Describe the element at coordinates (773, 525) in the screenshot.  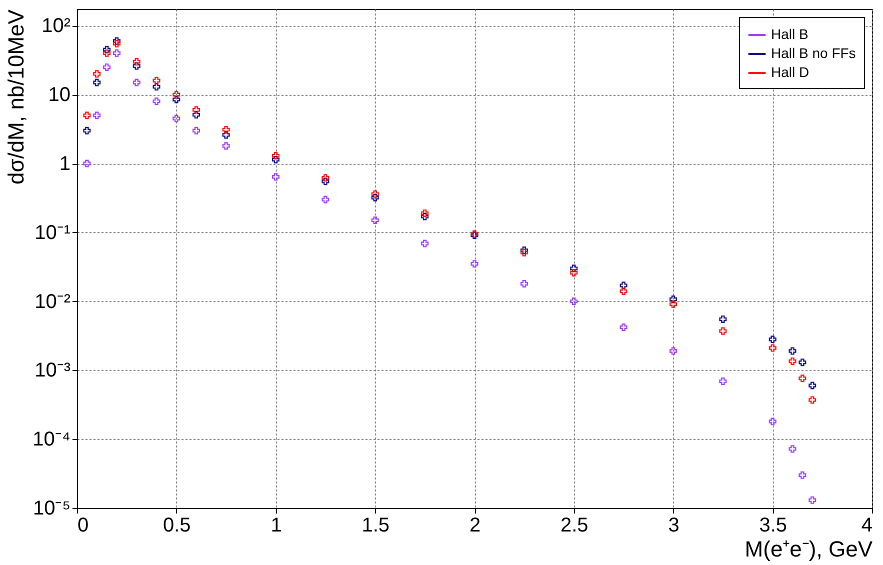
I see `x-tick-label: 3.5` at that location.